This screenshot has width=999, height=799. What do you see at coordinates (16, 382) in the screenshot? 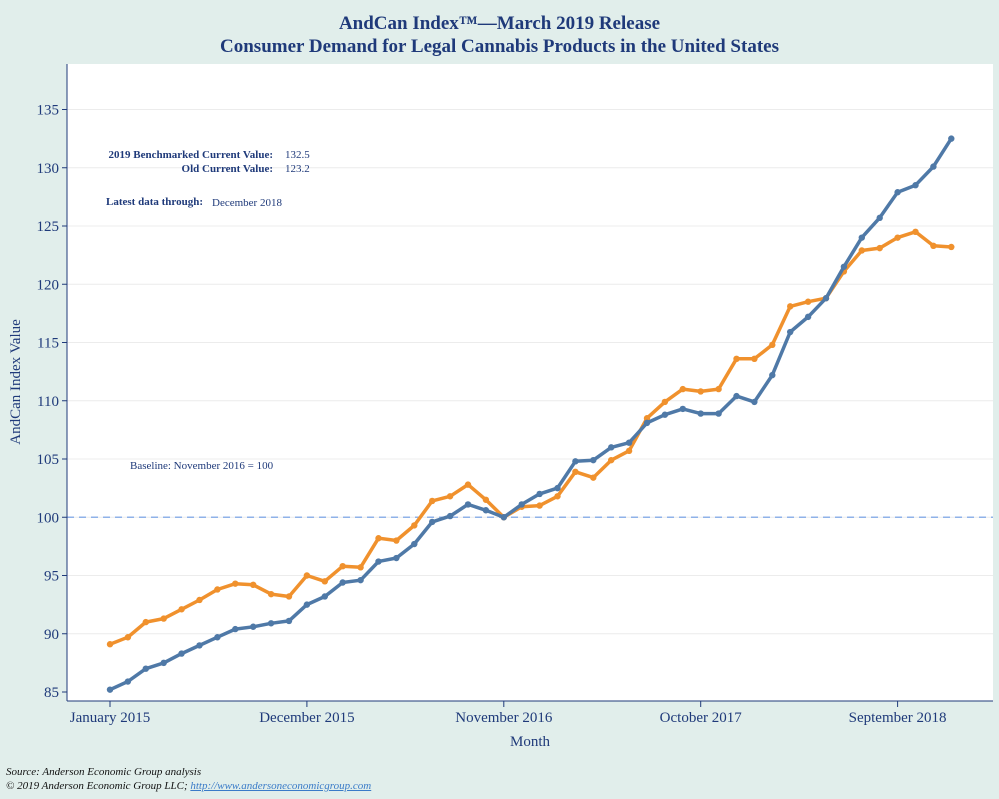
I see `y-axis-label: AndCan Index Value` at bounding box center [16, 382].